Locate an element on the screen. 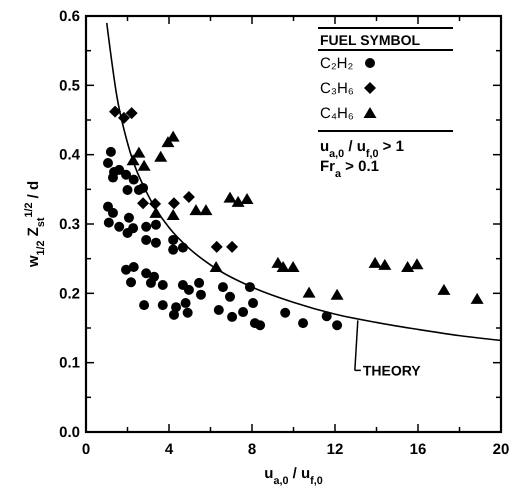  y-tick-label: 0.4 is located at coordinates (70, 155).